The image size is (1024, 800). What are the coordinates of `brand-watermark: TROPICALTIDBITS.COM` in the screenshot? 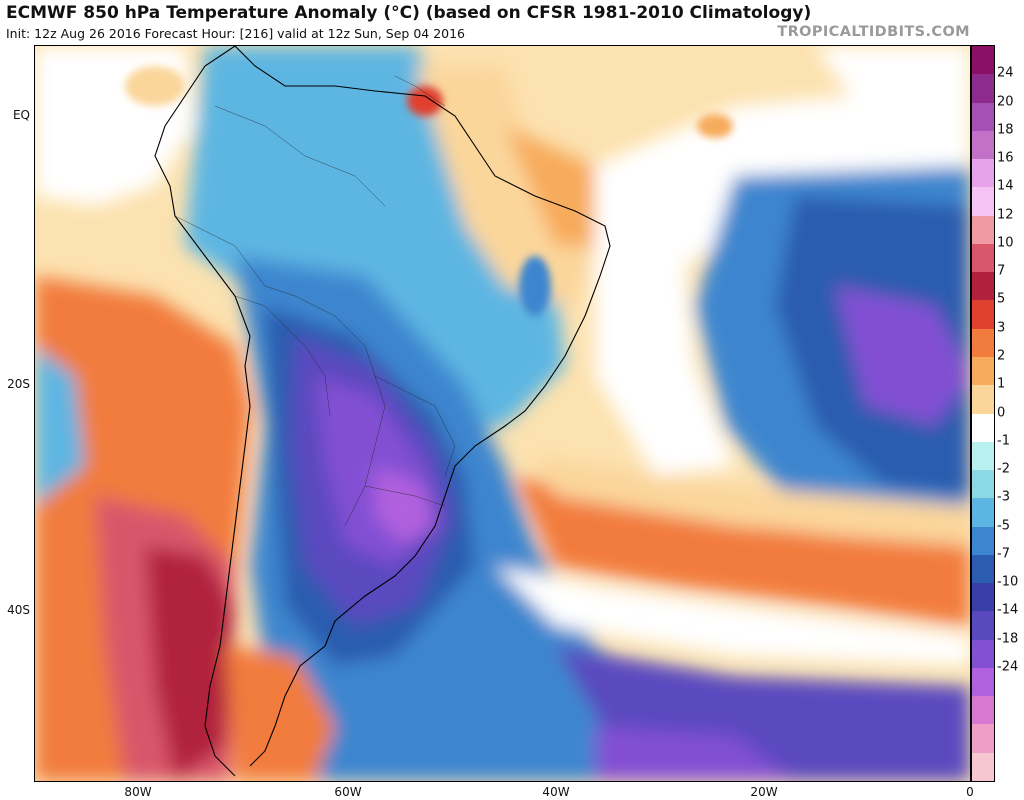 It's located at (873, 32).